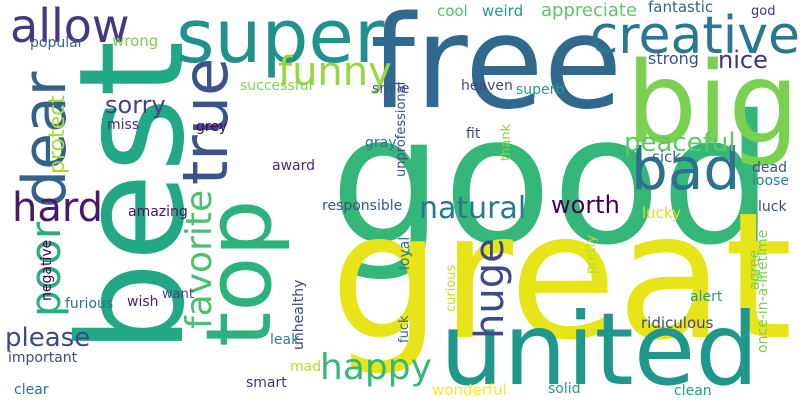  Describe the element at coordinates (564, 389) in the screenshot. I see `word-solid: solid` at that location.